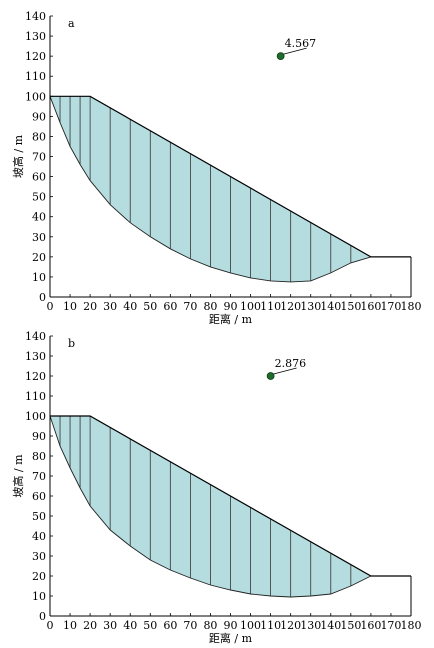 The width and height of the screenshot is (434, 648). I want to click on safety-factor-label: 4.567, so click(301, 43).